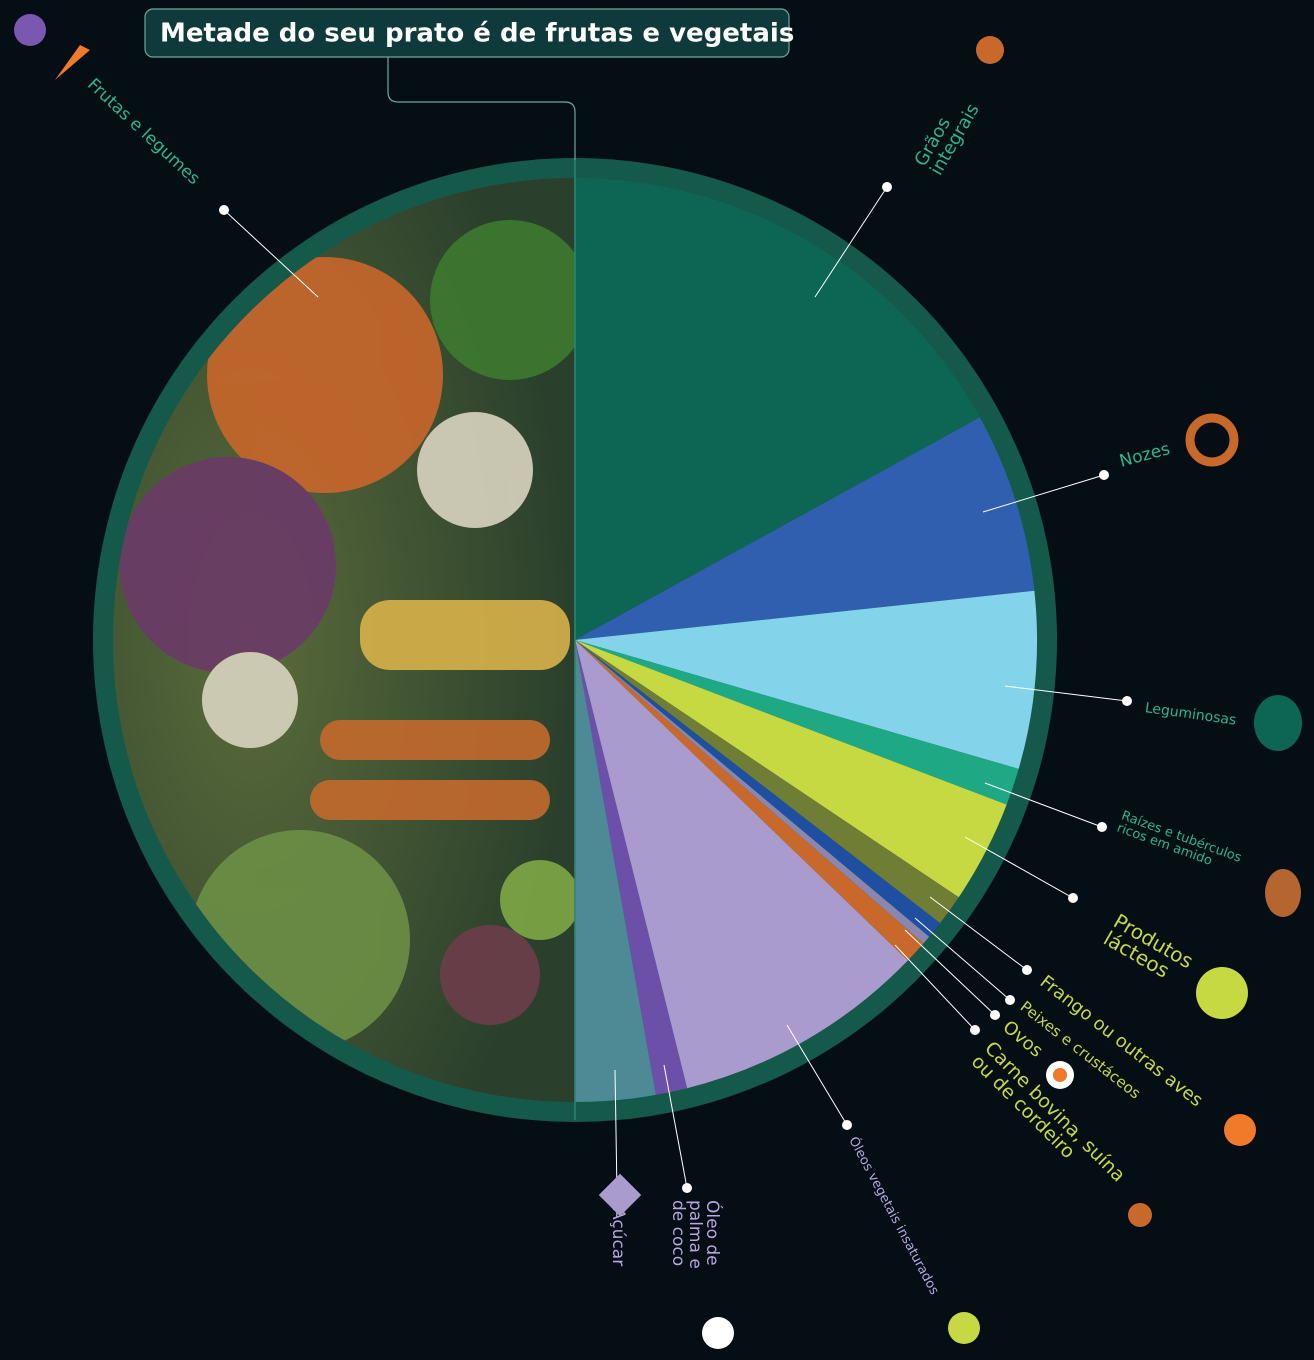 This screenshot has height=1360, width=1314. Describe the element at coordinates (1190, 714) in the screenshot. I see `slice-label: Leguminosas` at that location.